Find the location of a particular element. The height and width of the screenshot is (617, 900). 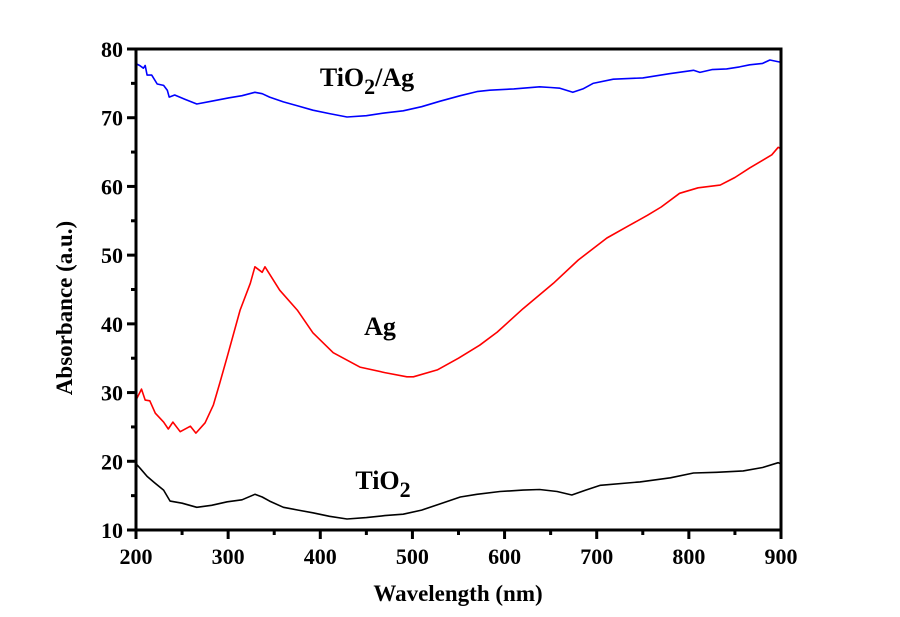

x-tick-label: 200 is located at coordinates (136, 556).